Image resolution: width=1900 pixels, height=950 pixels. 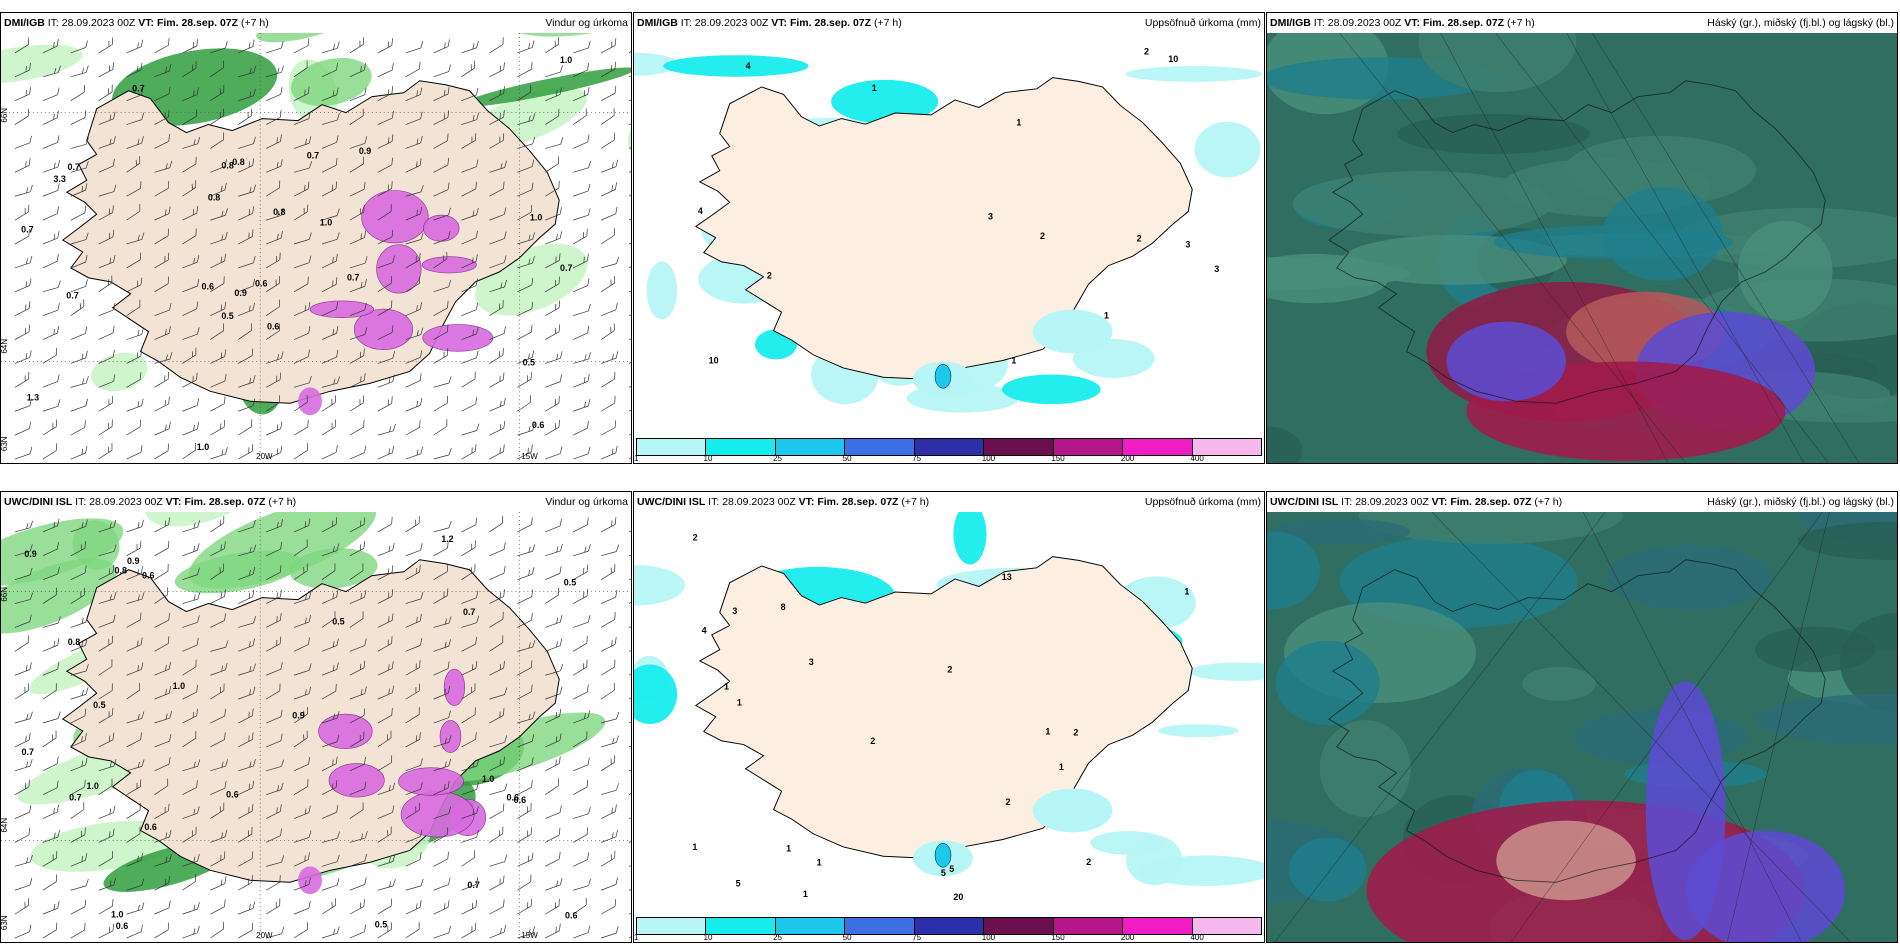 I want to click on precip-value-label: 0.7, so click(x=469, y=612).